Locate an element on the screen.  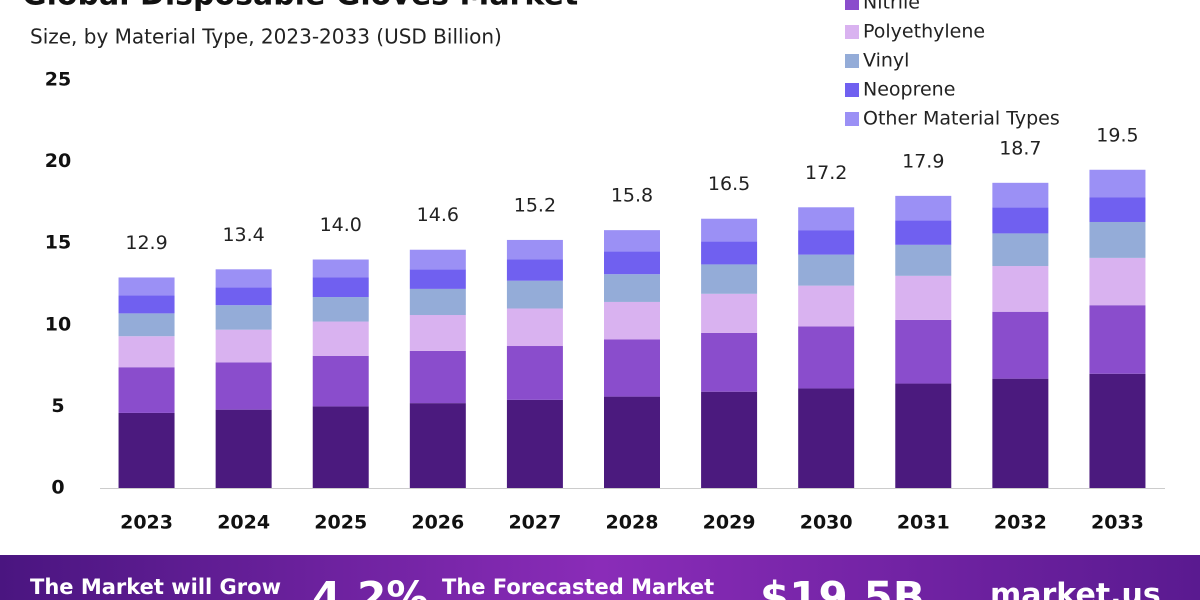
legend-label: Nitrile is located at coordinates (891, 7).